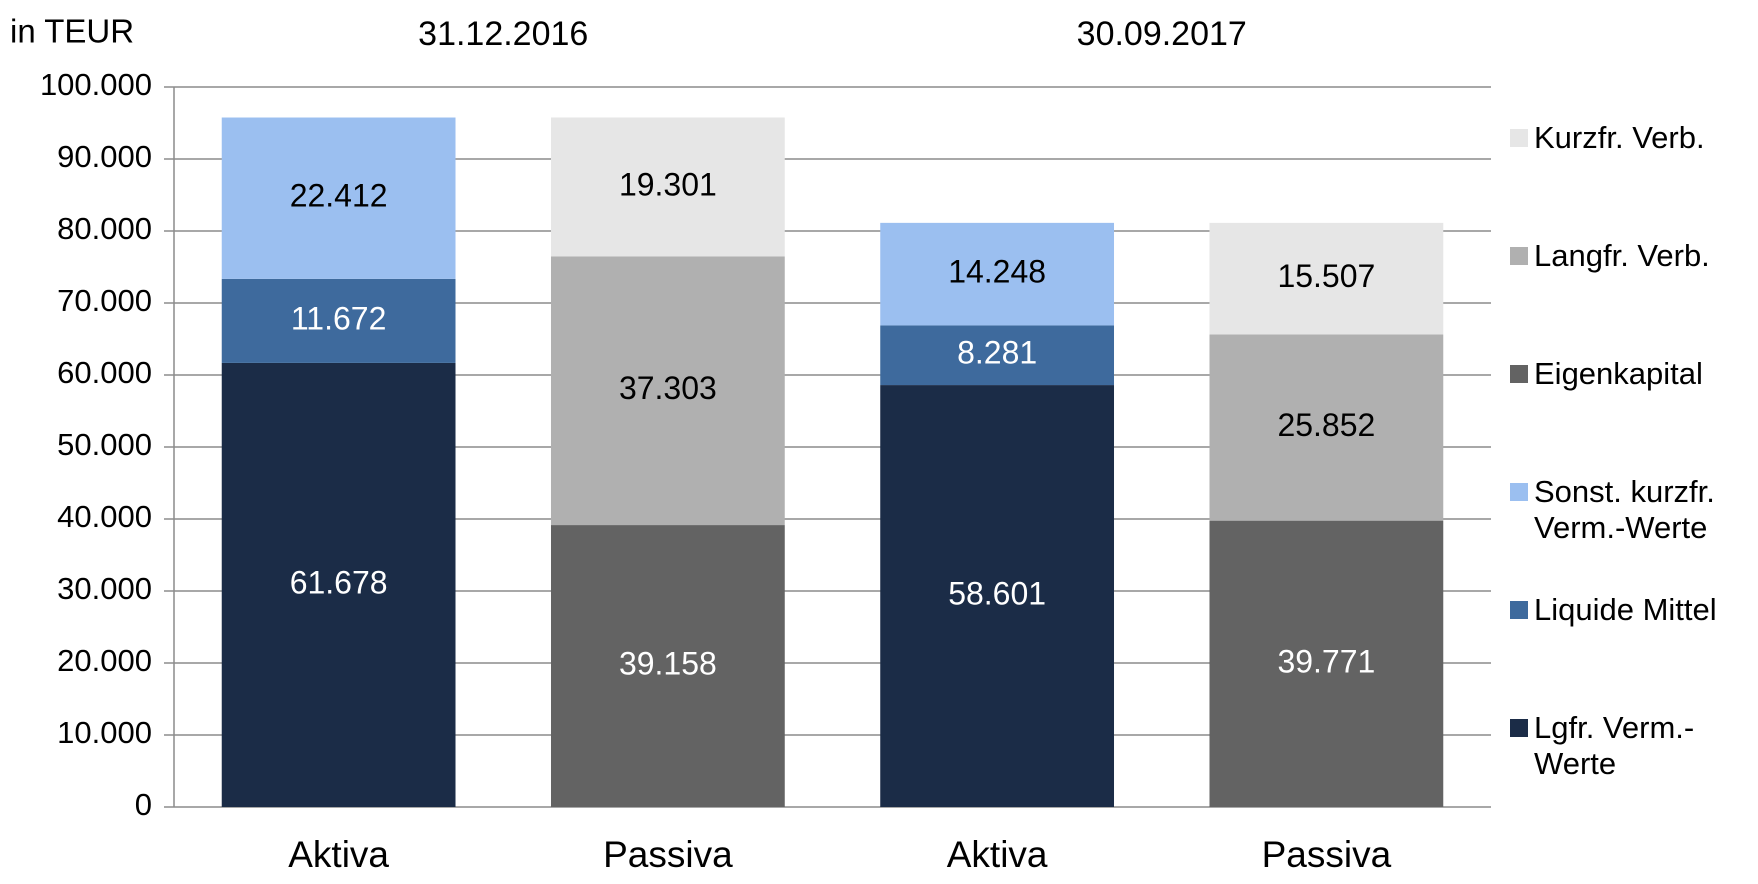 The width and height of the screenshot is (1758, 884). I want to click on legend-item: Eigenkapital, so click(1632, 374).